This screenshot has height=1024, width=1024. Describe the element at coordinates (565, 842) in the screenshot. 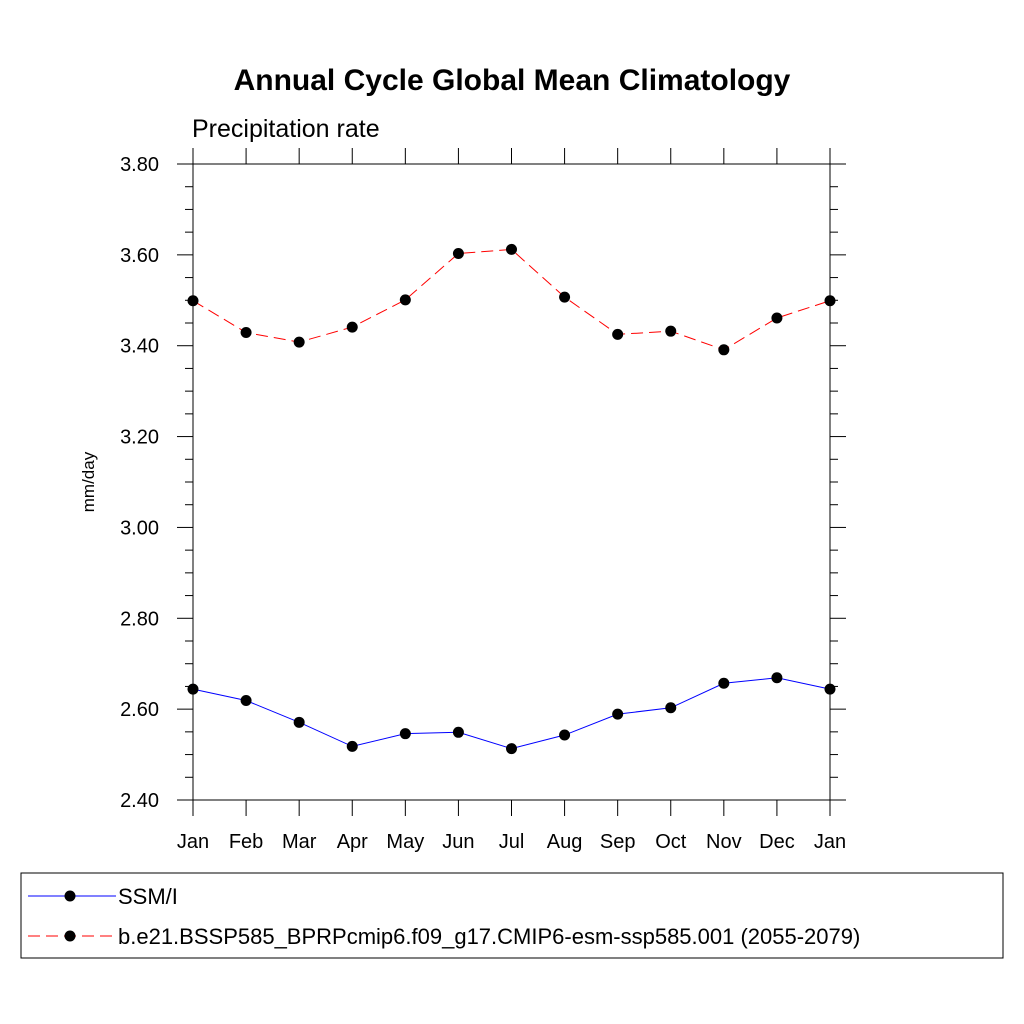

I see `x-tick-label: Aug` at that location.